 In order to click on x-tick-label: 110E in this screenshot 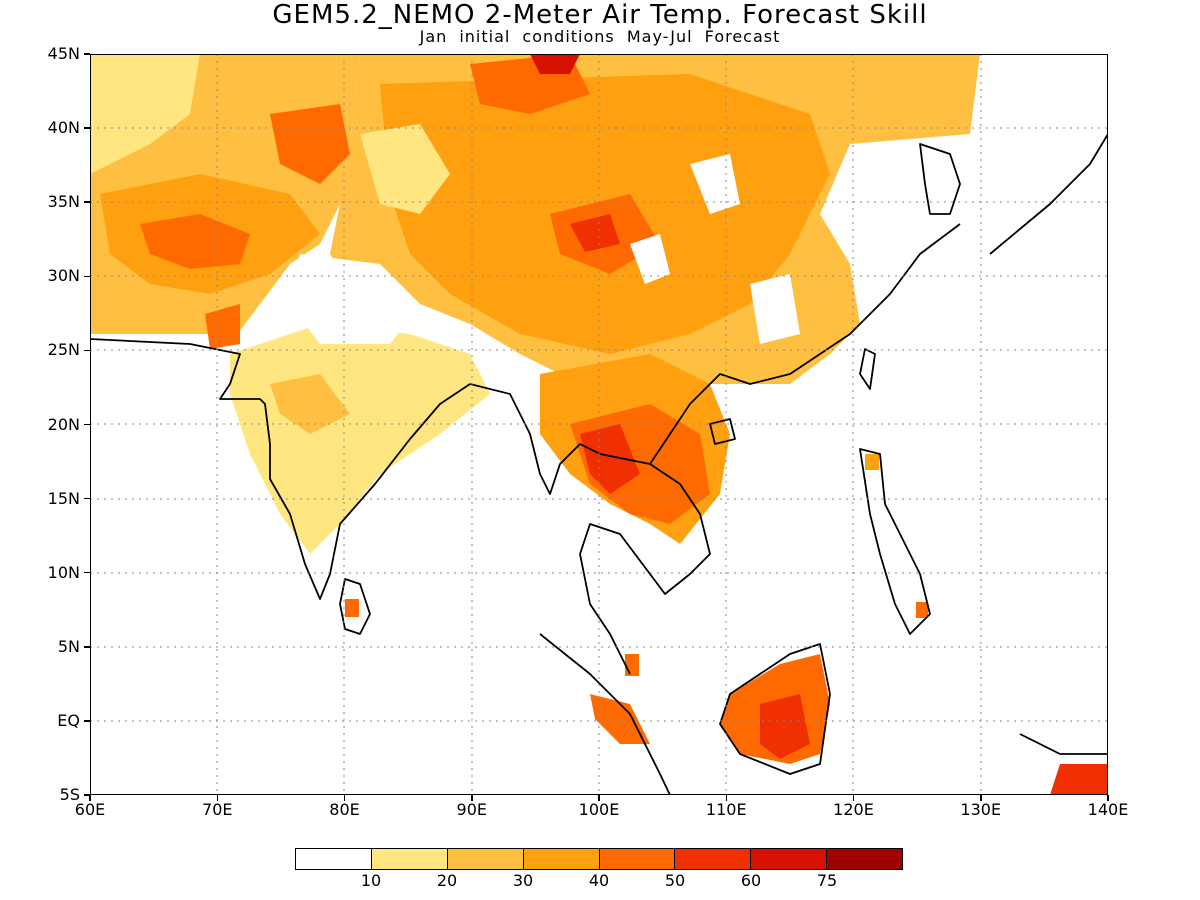, I will do `click(726, 809)`.